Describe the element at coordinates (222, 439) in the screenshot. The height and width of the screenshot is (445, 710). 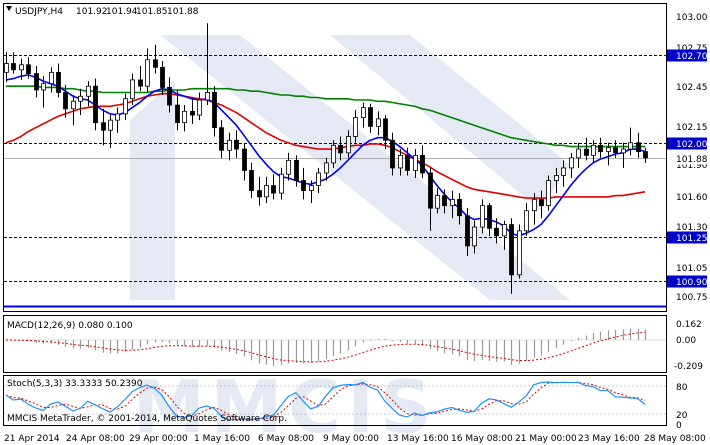
I see `time-label: 1 May 16:00` at that location.